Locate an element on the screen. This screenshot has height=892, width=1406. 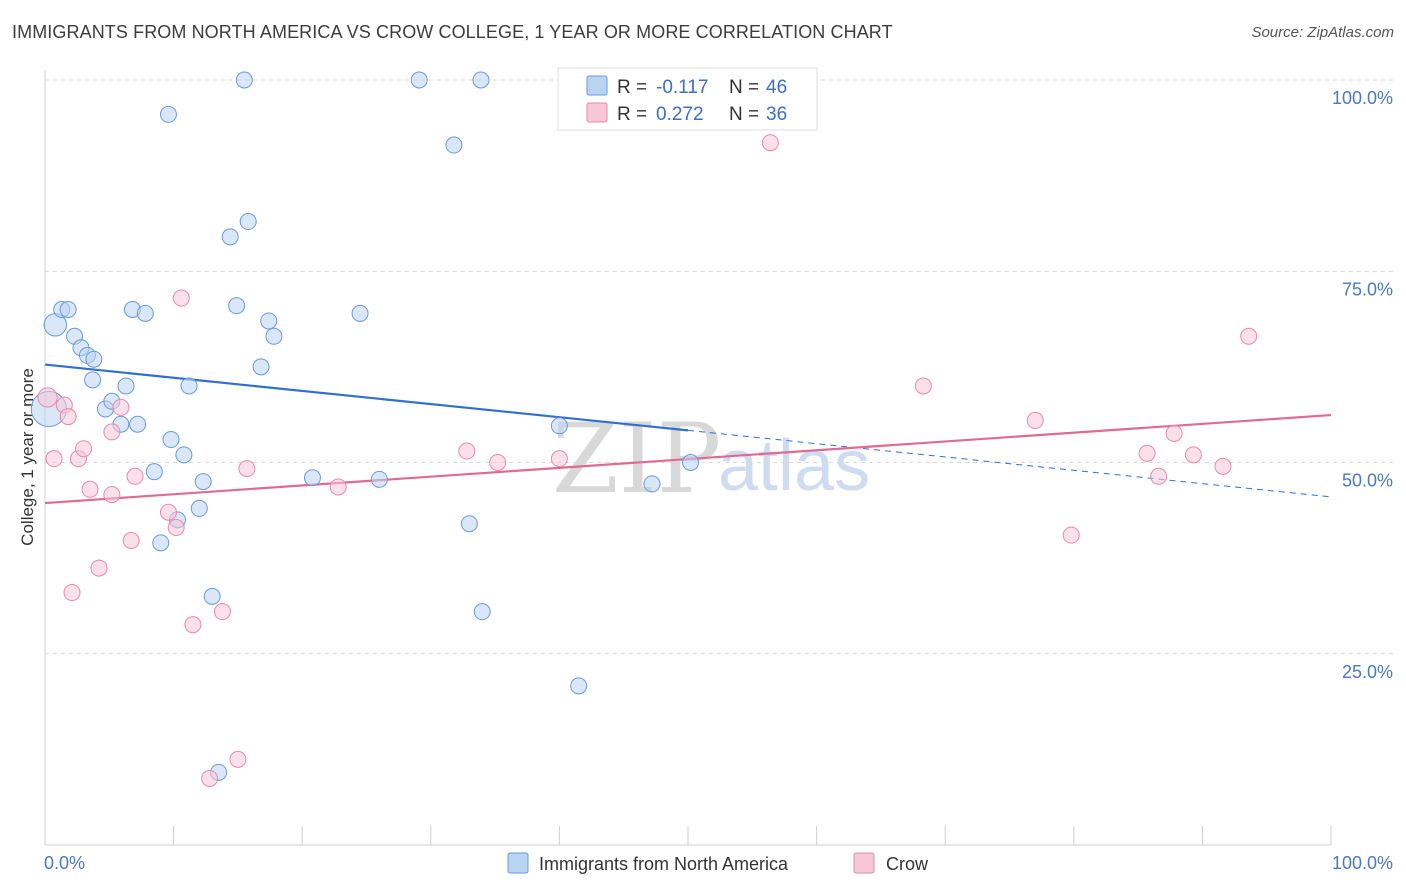
y-tick-label-25: 25.0% is located at coordinates (1367, 672).